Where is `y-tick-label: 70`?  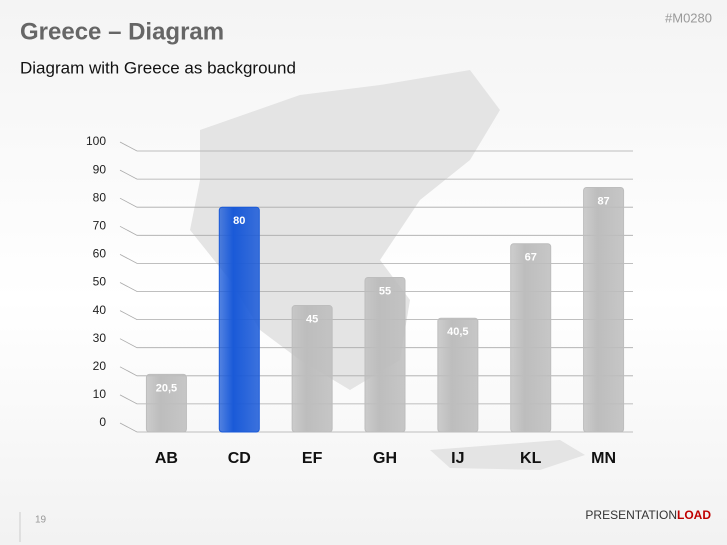 y-tick-label: 70 is located at coordinates (100, 225).